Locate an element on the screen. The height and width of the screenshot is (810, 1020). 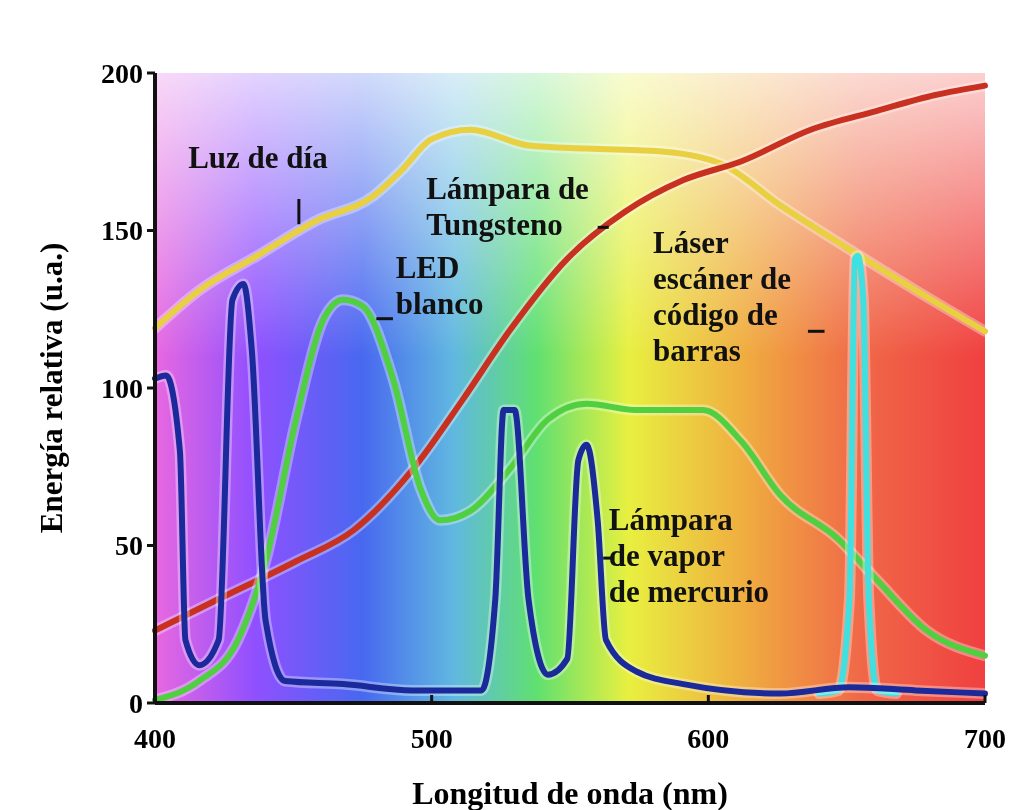
series-label: Luz de día is located at coordinates (258, 157).